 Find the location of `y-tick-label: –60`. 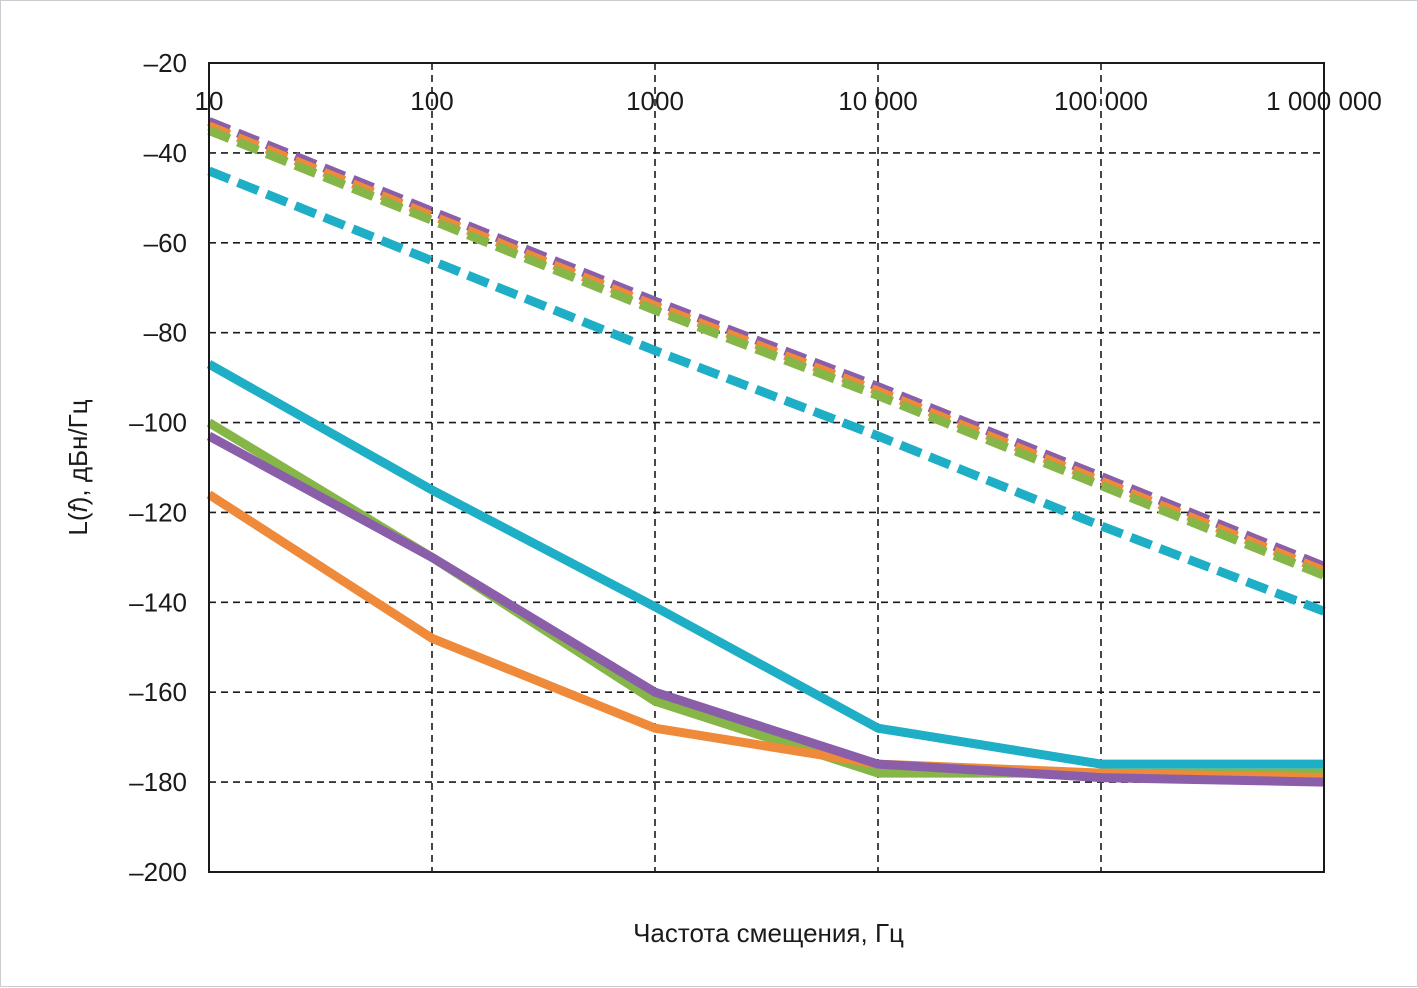

y-tick-label: –60 is located at coordinates (165, 243).